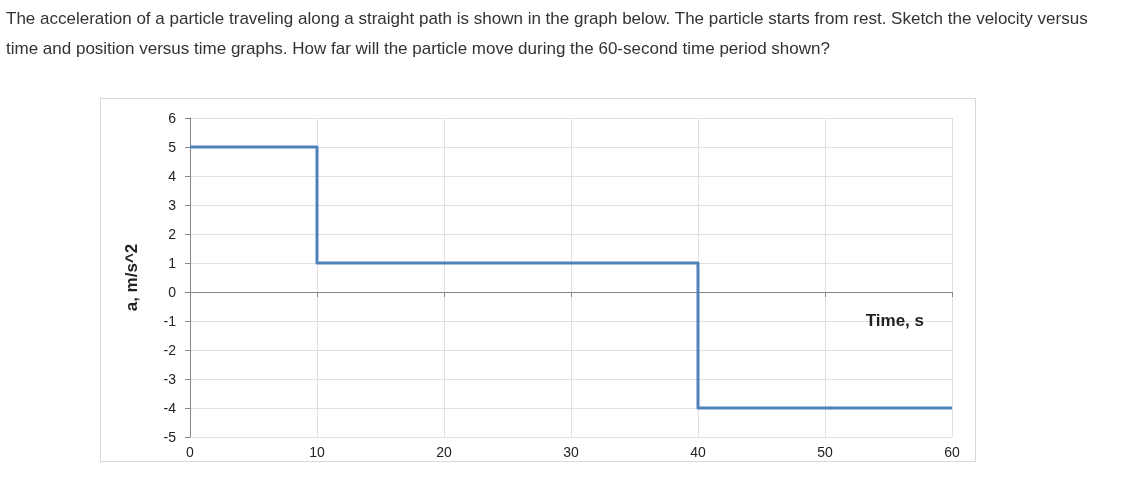 This screenshot has height=494, width=1134. Describe the element at coordinates (172, 176) in the screenshot. I see `y-tick-label: 4` at that location.